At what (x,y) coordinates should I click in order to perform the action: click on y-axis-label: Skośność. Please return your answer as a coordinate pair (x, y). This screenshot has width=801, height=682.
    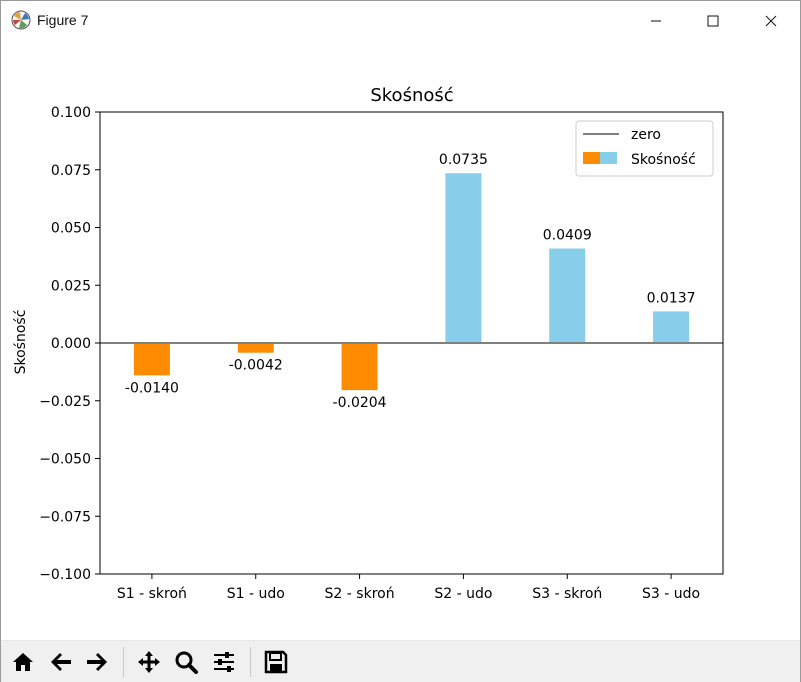
    Looking at the image, I should click on (21, 342).